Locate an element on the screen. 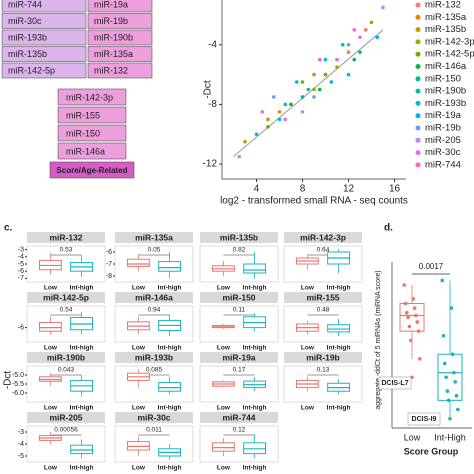 This screenshot has height=474, width=474. legend-label: miR-142-5p is located at coordinates (449, 54).